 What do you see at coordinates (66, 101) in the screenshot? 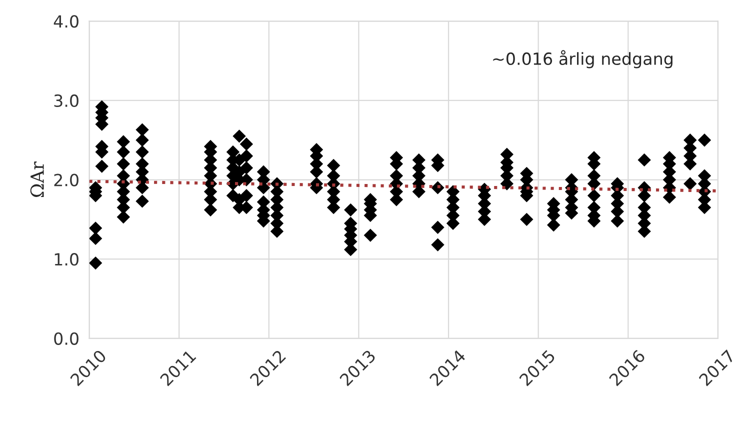
I see `y-tick-label: 3.0` at bounding box center [66, 101].